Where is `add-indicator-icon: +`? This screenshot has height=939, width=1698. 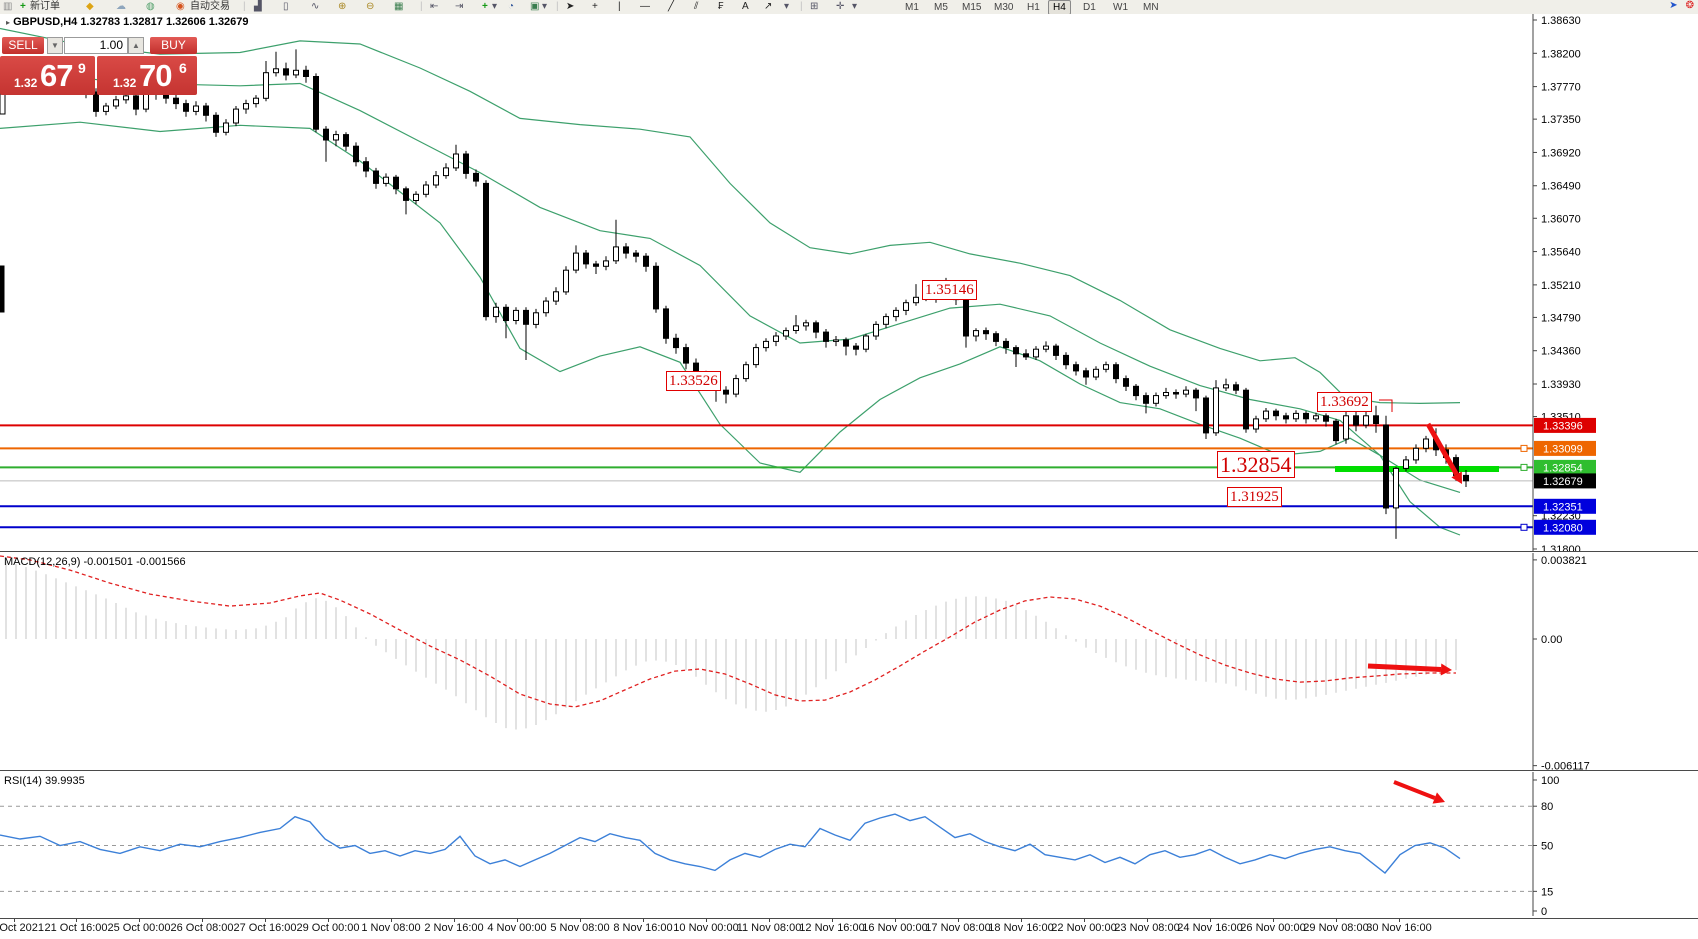 add-indicator-icon: + is located at coordinates (485, 6).